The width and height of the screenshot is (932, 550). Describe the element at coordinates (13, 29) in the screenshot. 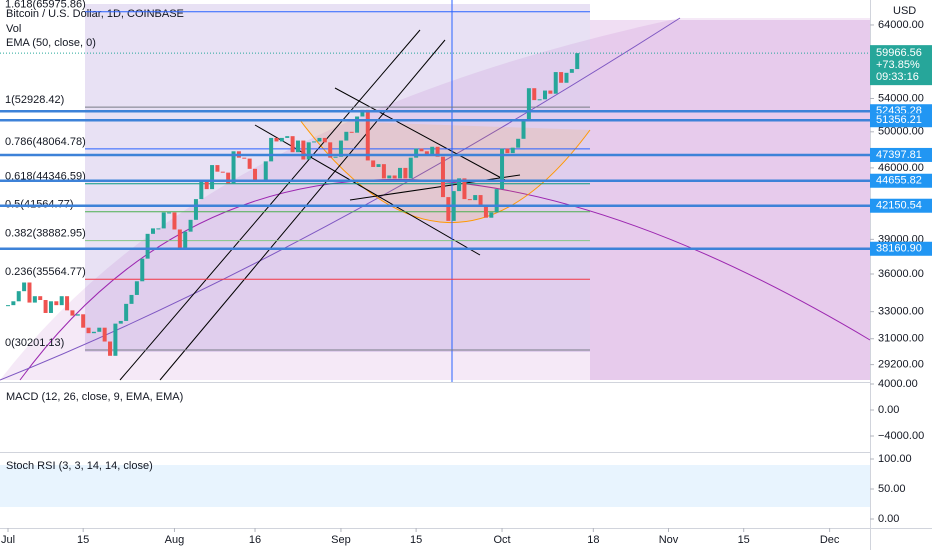

I see `indicator-label: Vol` at that location.